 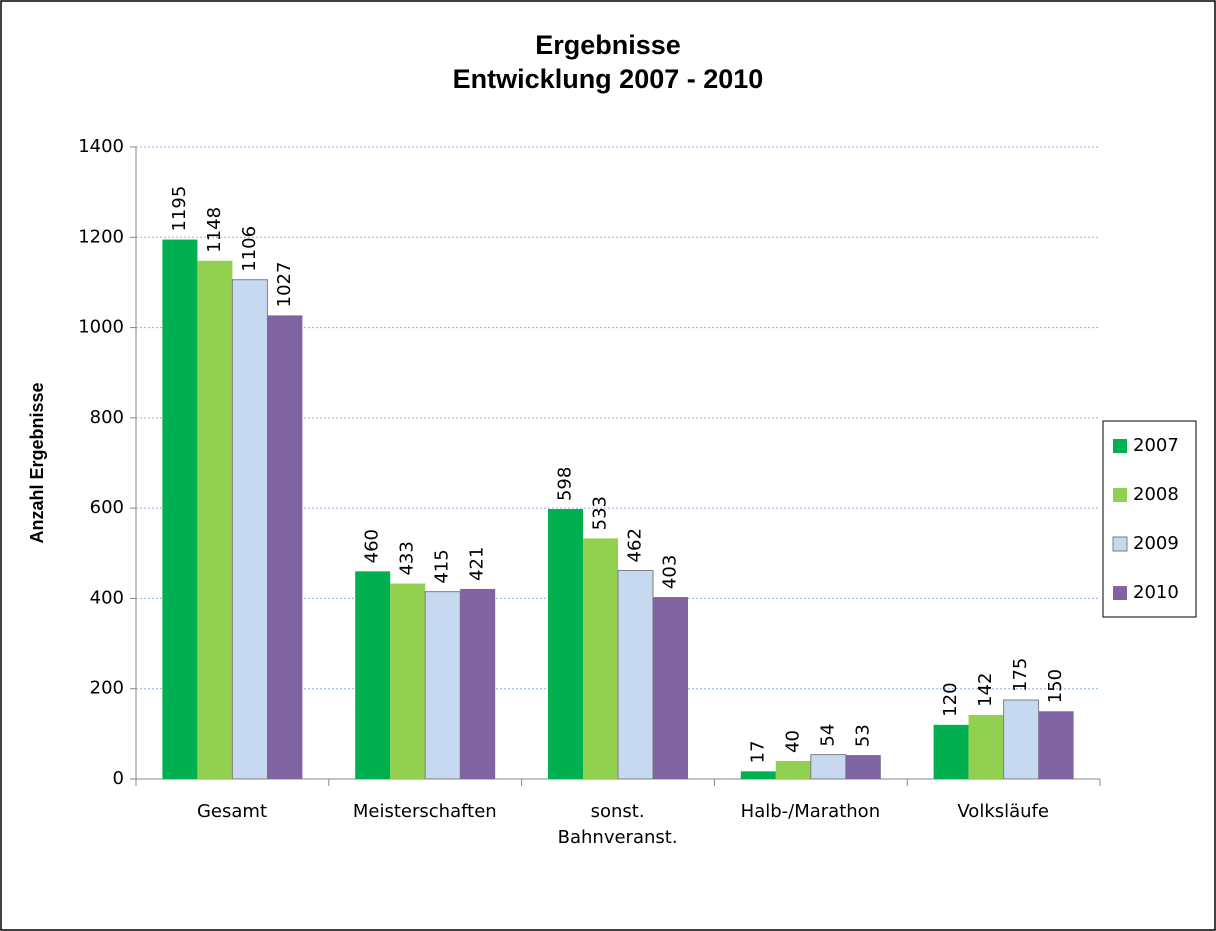 I want to click on x-tick-label: Halb-/Marathon, so click(x=810, y=811).